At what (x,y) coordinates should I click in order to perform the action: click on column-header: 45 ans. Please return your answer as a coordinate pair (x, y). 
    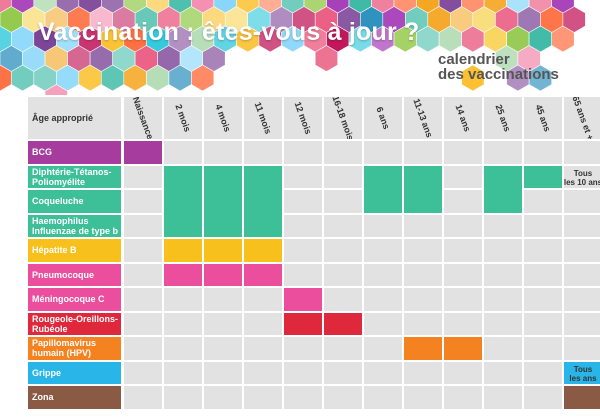
    Looking at the image, I should click on (543, 118).